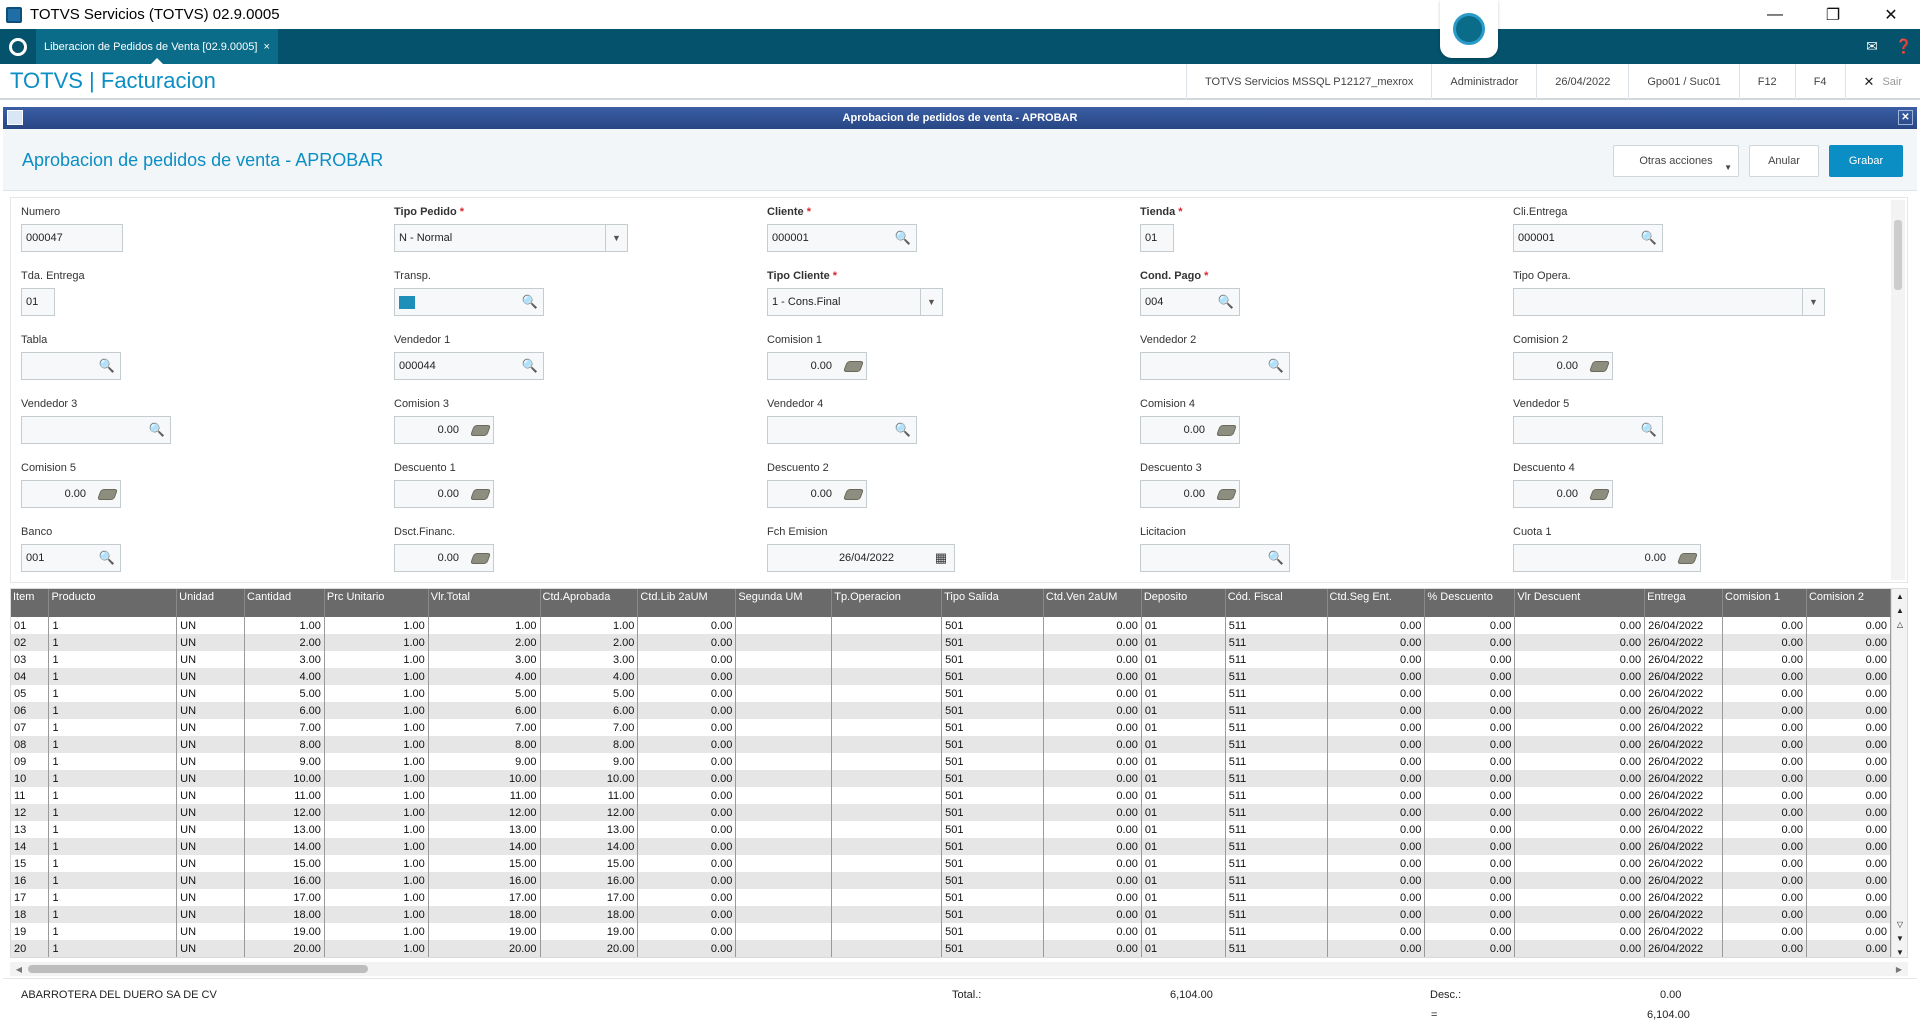 This screenshot has height=1031, width=1920. I want to click on table-cell: 03, so click(30, 659).